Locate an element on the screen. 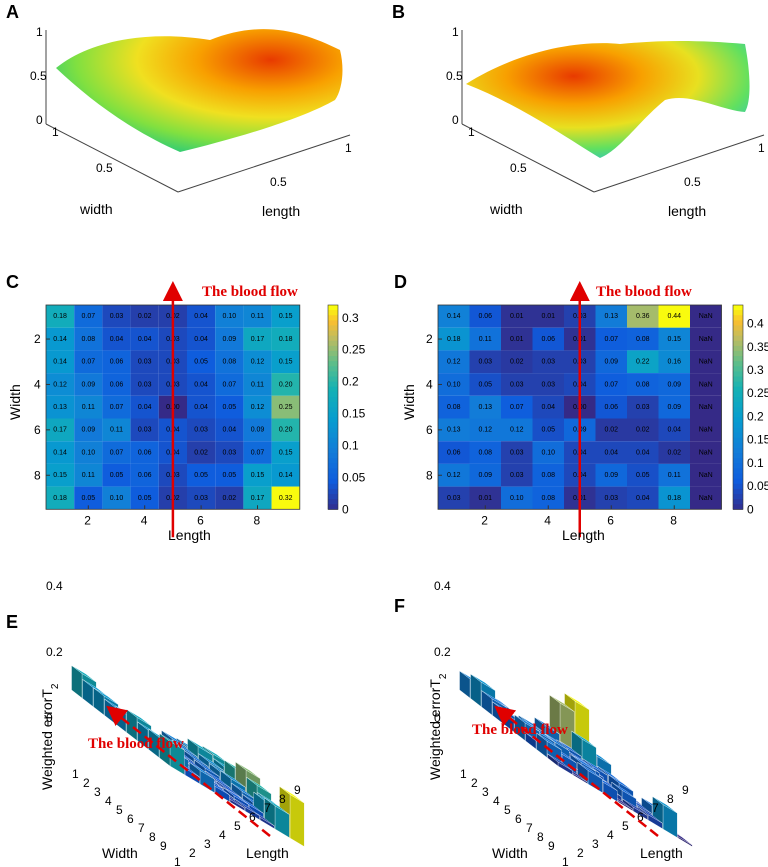 This screenshot has height=867, width=768. colorbar-tick-label: 0 is located at coordinates (750, 509).